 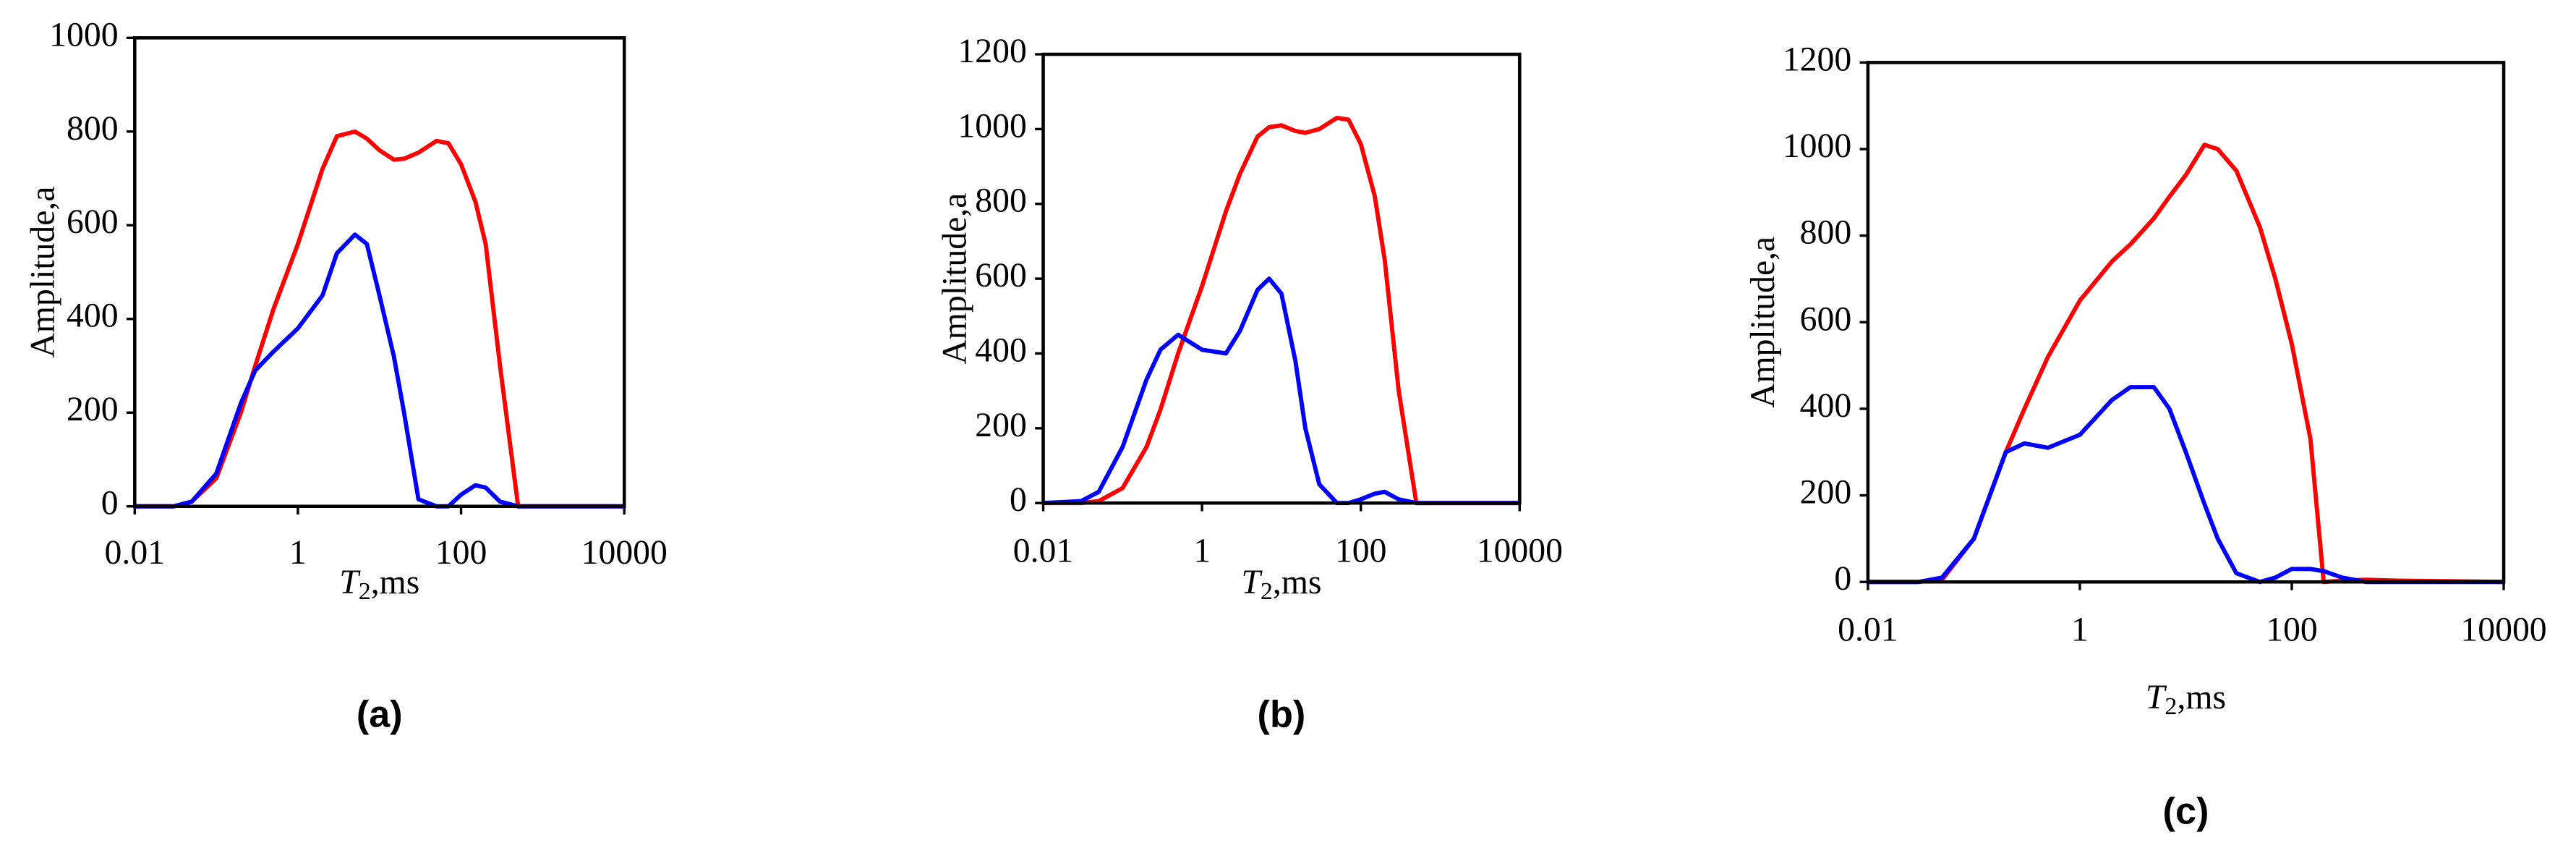 What do you see at coordinates (380, 714) in the screenshot?
I see `caption: (a)` at bounding box center [380, 714].